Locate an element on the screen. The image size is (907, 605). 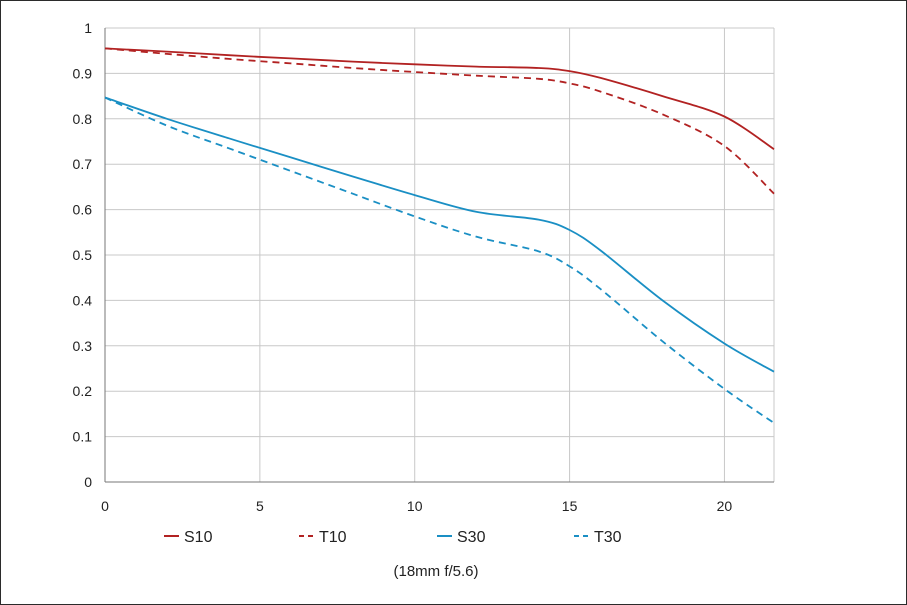
y-tick-label: 0.8 is located at coordinates (83, 119).